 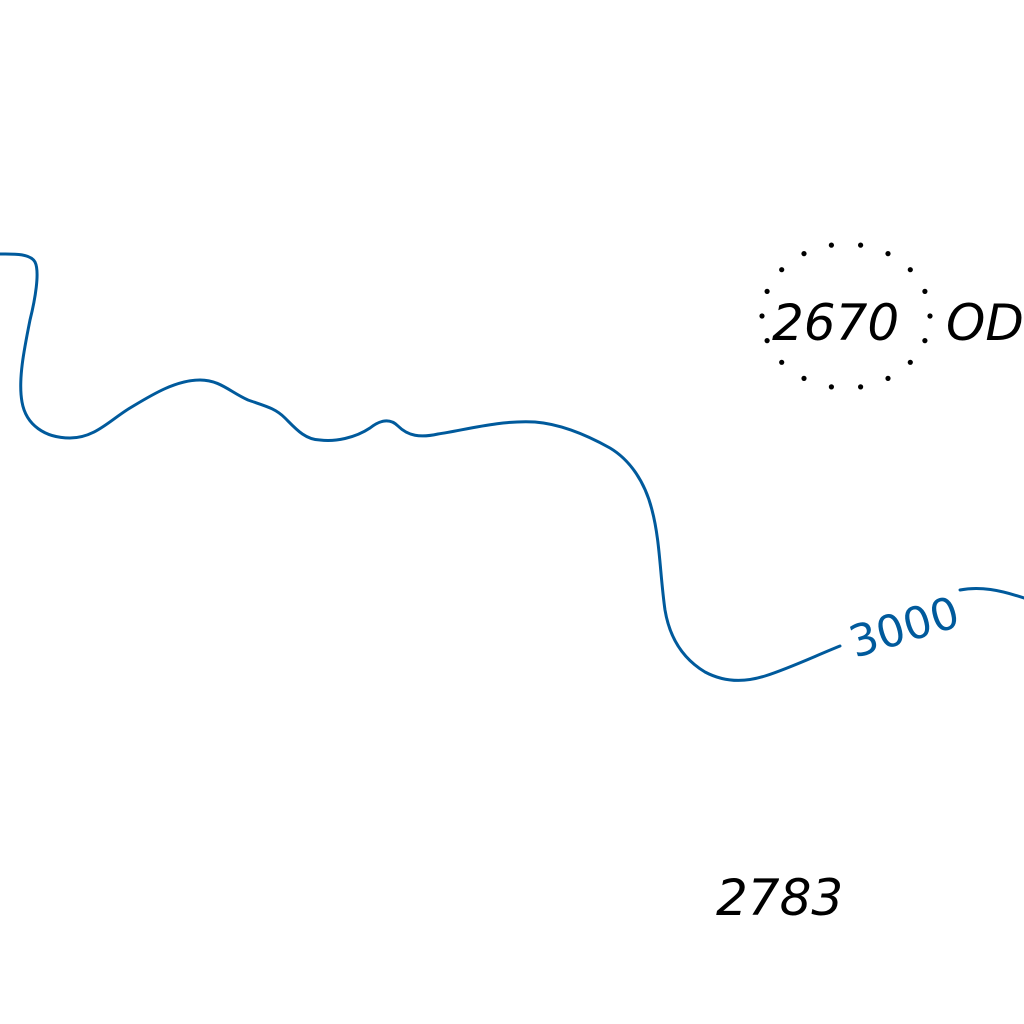 What do you see at coordinates (991, 593) in the screenshot?
I see `depth-contour-line-east` at bounding box center [991, 593].